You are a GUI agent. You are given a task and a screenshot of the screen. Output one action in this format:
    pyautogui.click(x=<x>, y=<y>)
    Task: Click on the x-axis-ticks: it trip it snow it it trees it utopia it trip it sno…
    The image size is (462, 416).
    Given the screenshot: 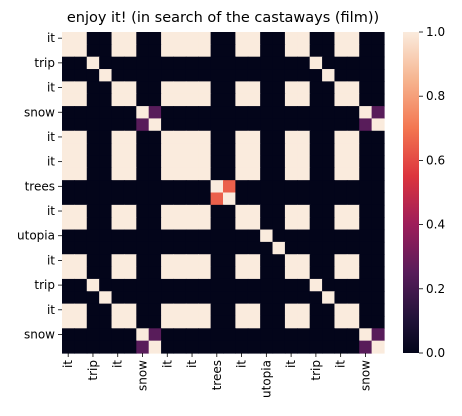 What is the action you would take?
    pyautogui.click(x=216, y=375)
    